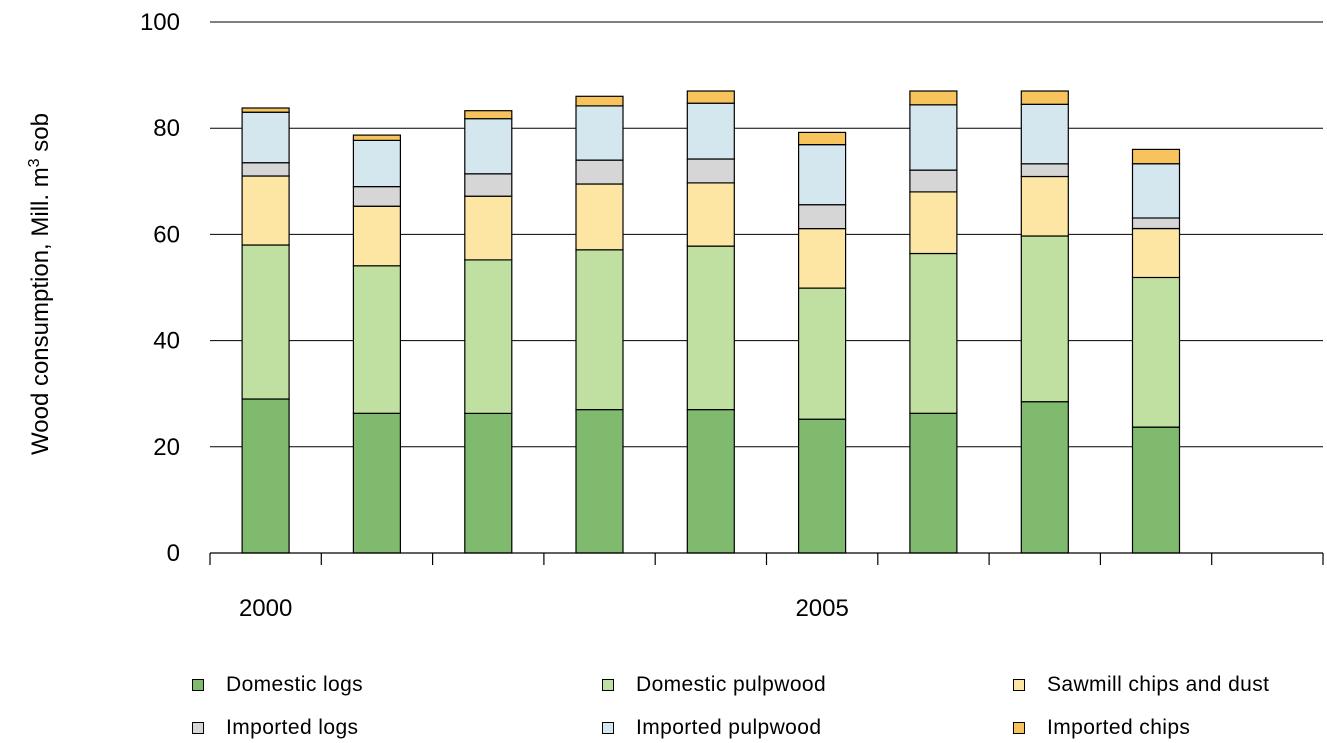 This screenshot has width=1327, height=743. What do you see at coordinates (265, 608) in the screenshot?
I see `x-tick-label: 2000` at bounding box center [265, 608].